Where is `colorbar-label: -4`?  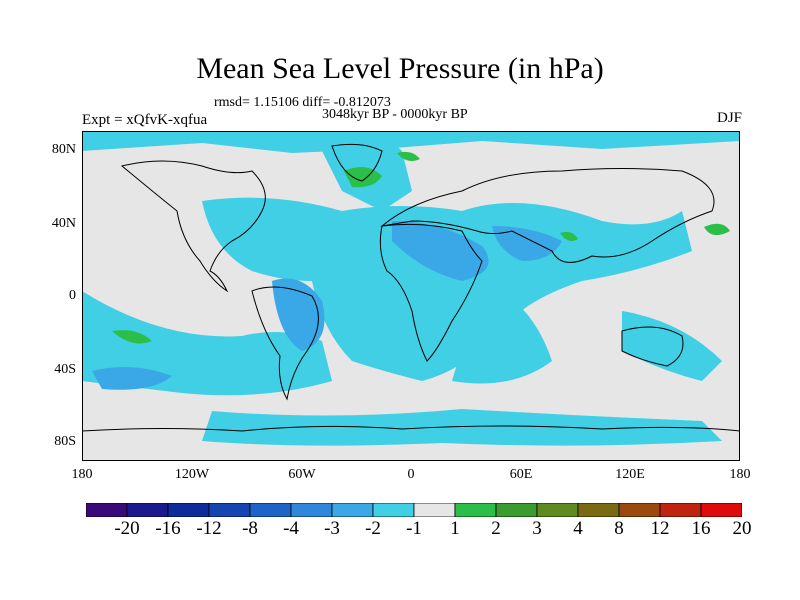
colorbar-label: -4 is located at coordinates (291, 528).